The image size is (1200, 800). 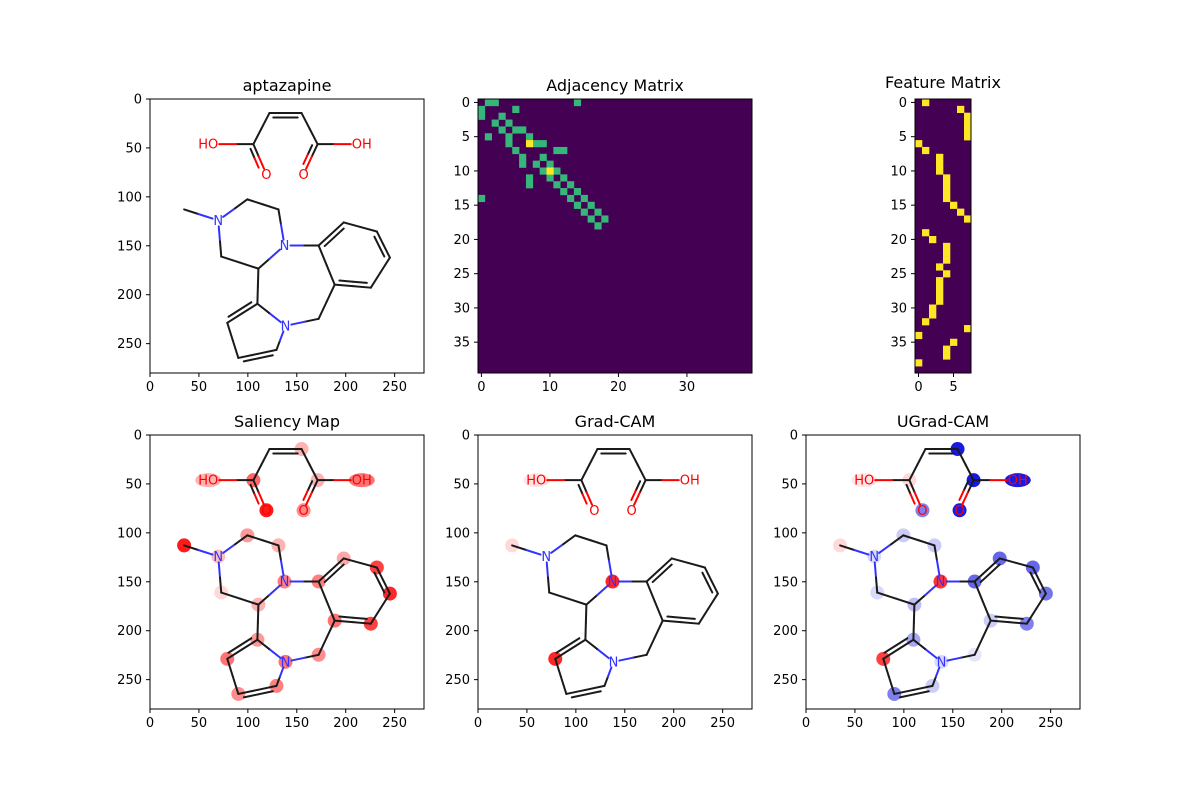 What do you see at coordinates (624, 723) in the screenshot?
I see `x-tick-label: 150` at bounding box center [624, 723].